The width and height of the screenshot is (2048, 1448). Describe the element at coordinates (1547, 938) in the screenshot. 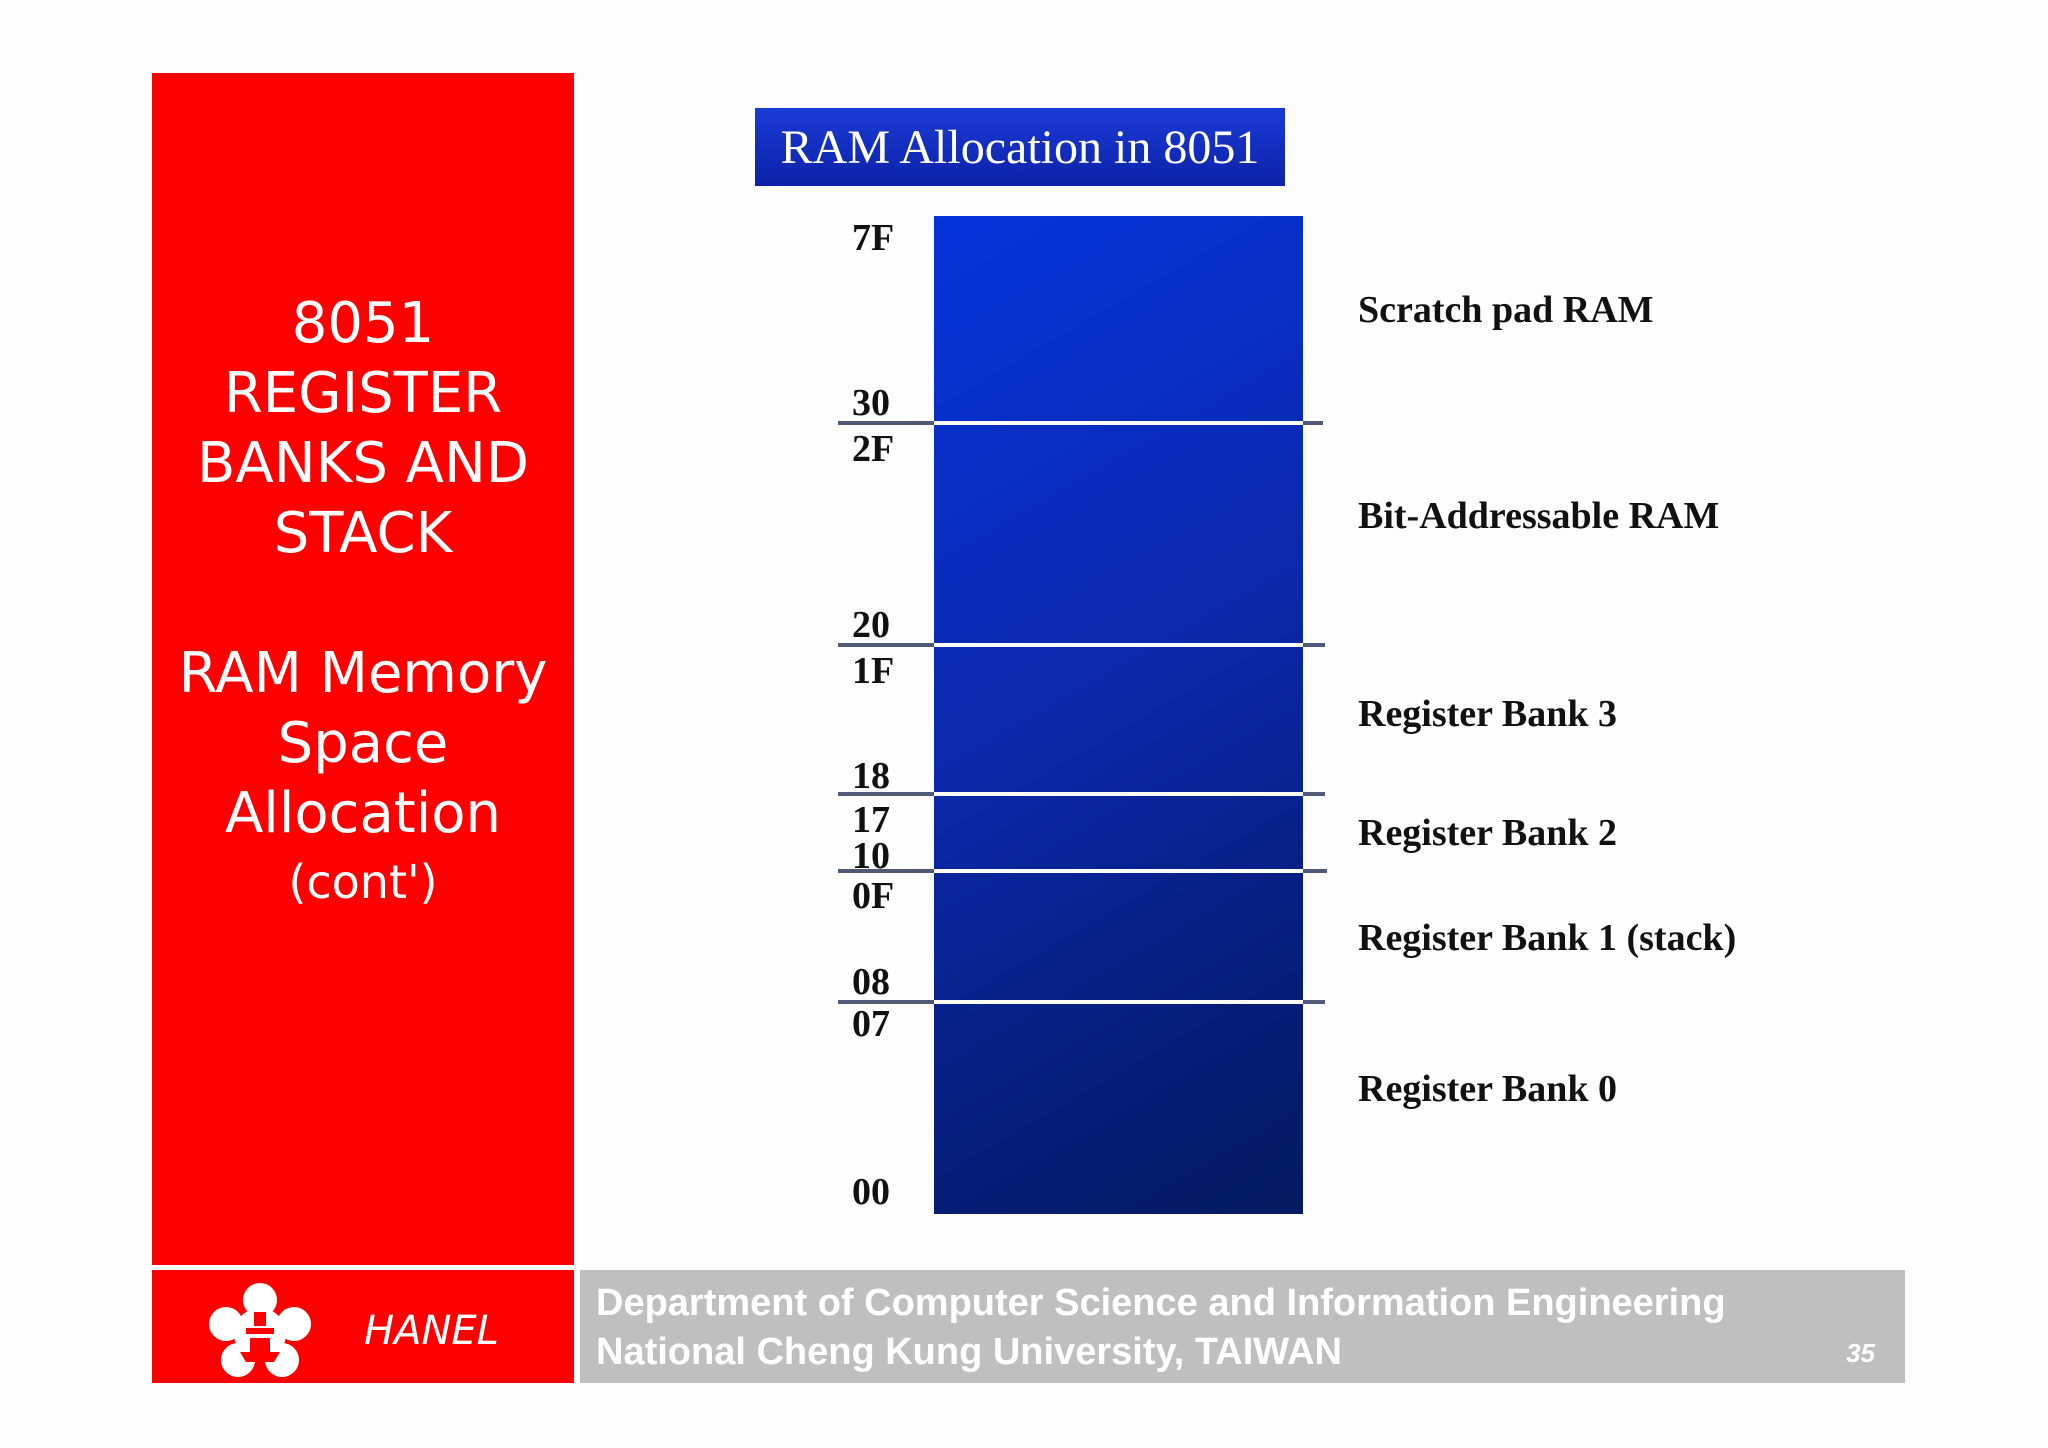

I see `region-label-bank1: Register Bank 1 (stack)` at that location.